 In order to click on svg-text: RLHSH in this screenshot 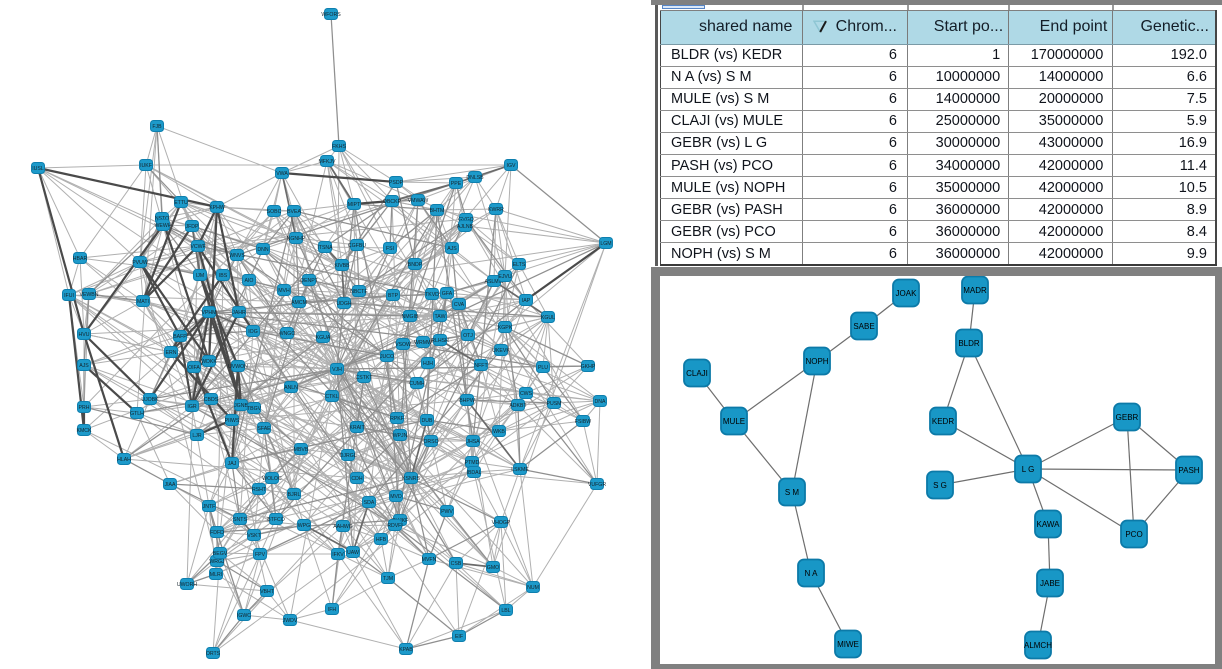, I will do `click(440, 341)`.